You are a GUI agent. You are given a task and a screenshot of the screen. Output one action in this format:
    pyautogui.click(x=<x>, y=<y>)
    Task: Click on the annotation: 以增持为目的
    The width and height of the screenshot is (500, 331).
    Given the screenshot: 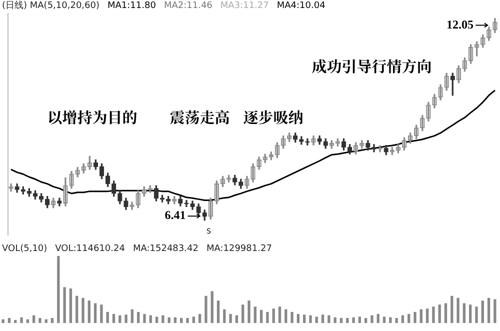 What is the action you would take?
    pyautogui.click(x=92, y=117)
    